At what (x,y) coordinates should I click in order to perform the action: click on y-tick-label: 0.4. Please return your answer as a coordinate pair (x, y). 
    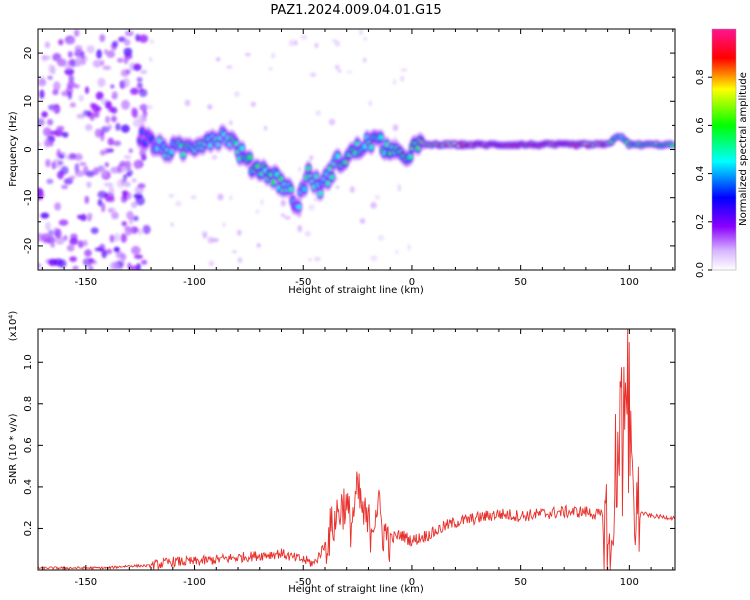
    Looking at the image, I should click on (28, 487).